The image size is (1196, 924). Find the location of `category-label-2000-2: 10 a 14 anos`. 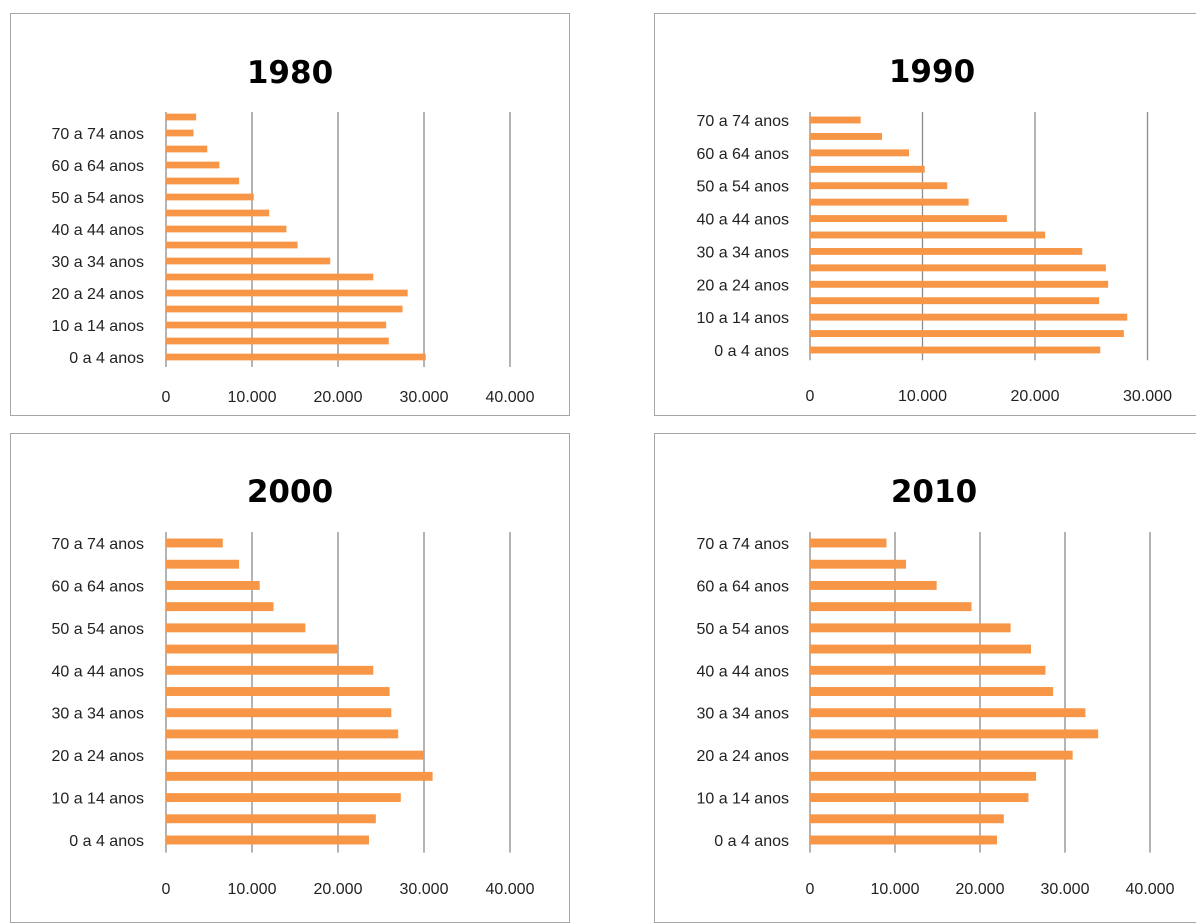

category-label-2000-2: 10 a 14 anos is located at coordinates (97, 799).